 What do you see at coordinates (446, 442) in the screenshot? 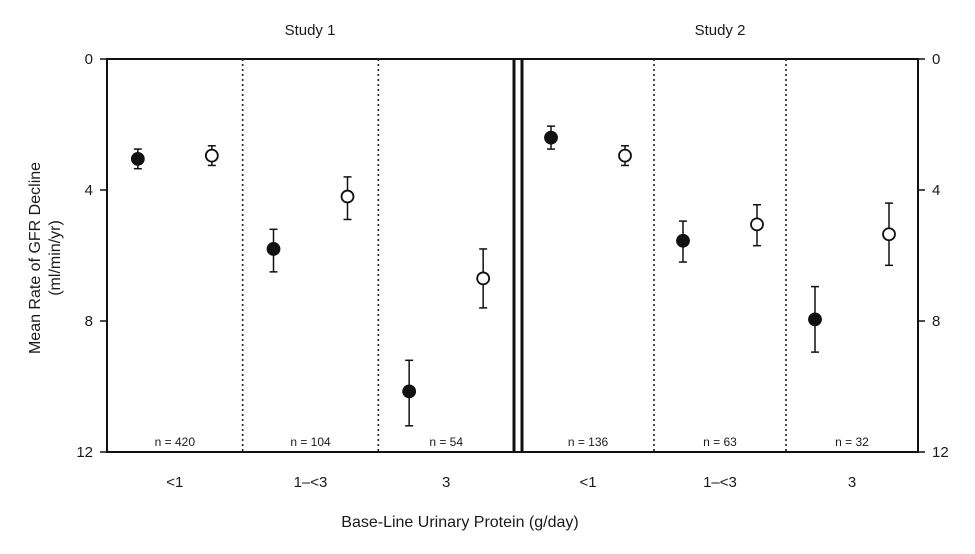
I see `sample-size-label: n = 54` at bounding box center [446, 442].